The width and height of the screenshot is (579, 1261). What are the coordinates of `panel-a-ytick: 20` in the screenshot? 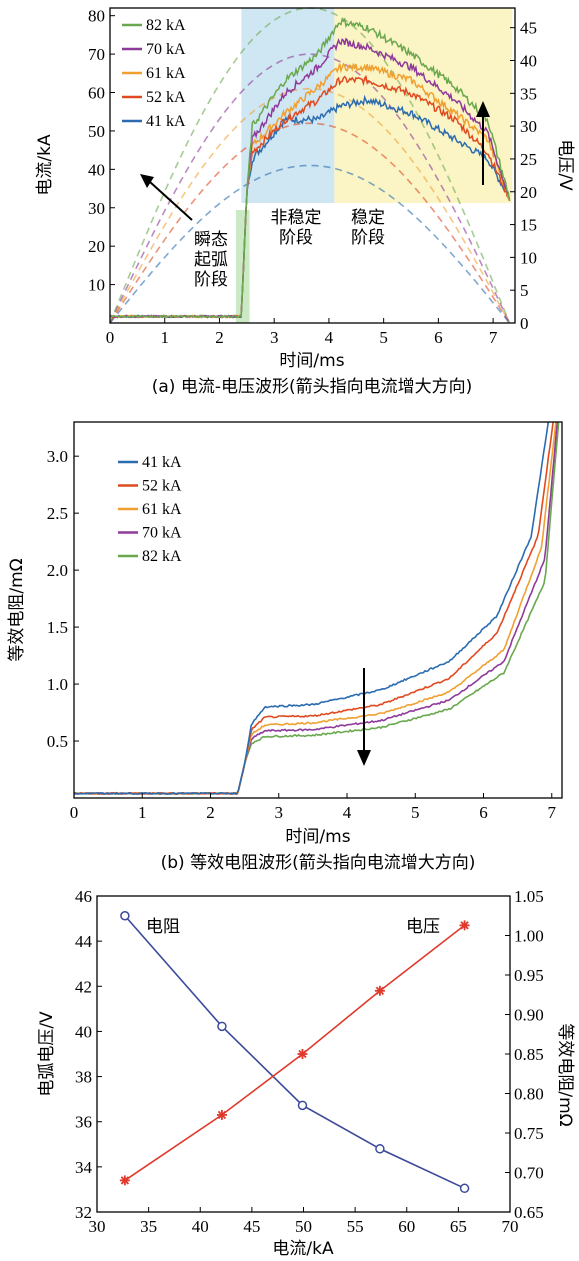 It's located at (96, 246).